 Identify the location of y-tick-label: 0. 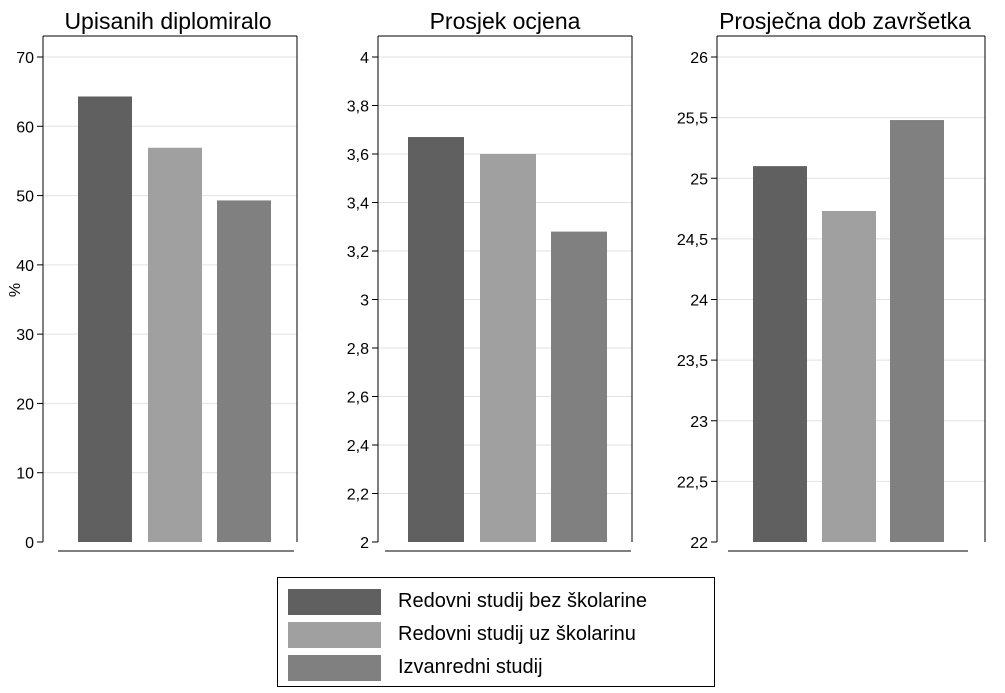
(29, 543).